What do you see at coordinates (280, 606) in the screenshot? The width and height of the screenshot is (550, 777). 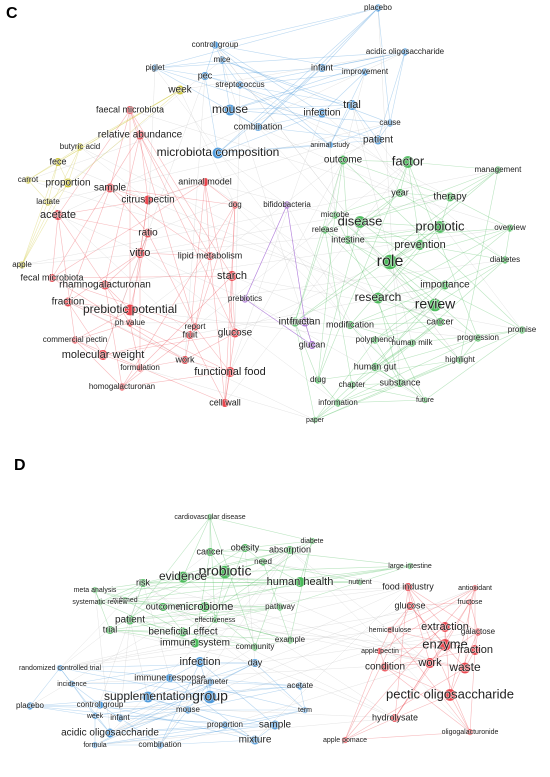 I see `node-label: pathway` at bounding box center [280, 606].